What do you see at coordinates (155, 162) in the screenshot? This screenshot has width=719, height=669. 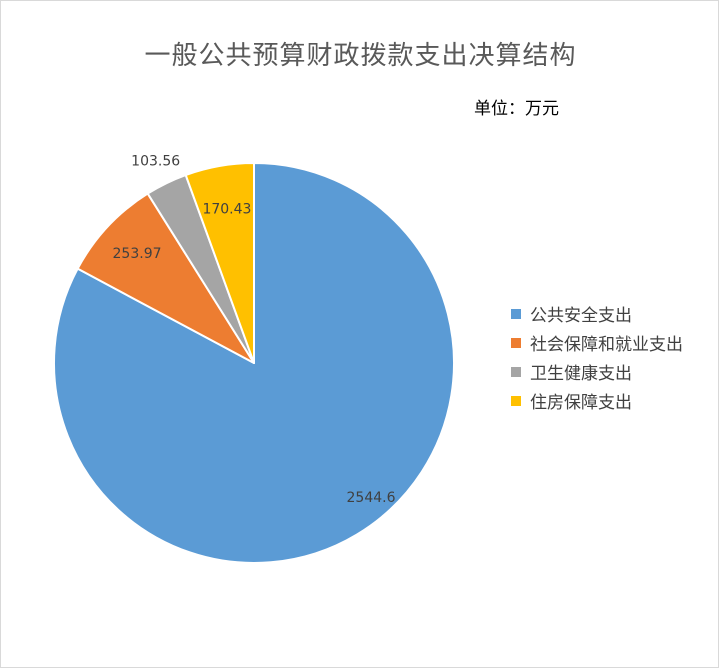 I see `data-label-health: 103.56` at bounding box center [155, 162].